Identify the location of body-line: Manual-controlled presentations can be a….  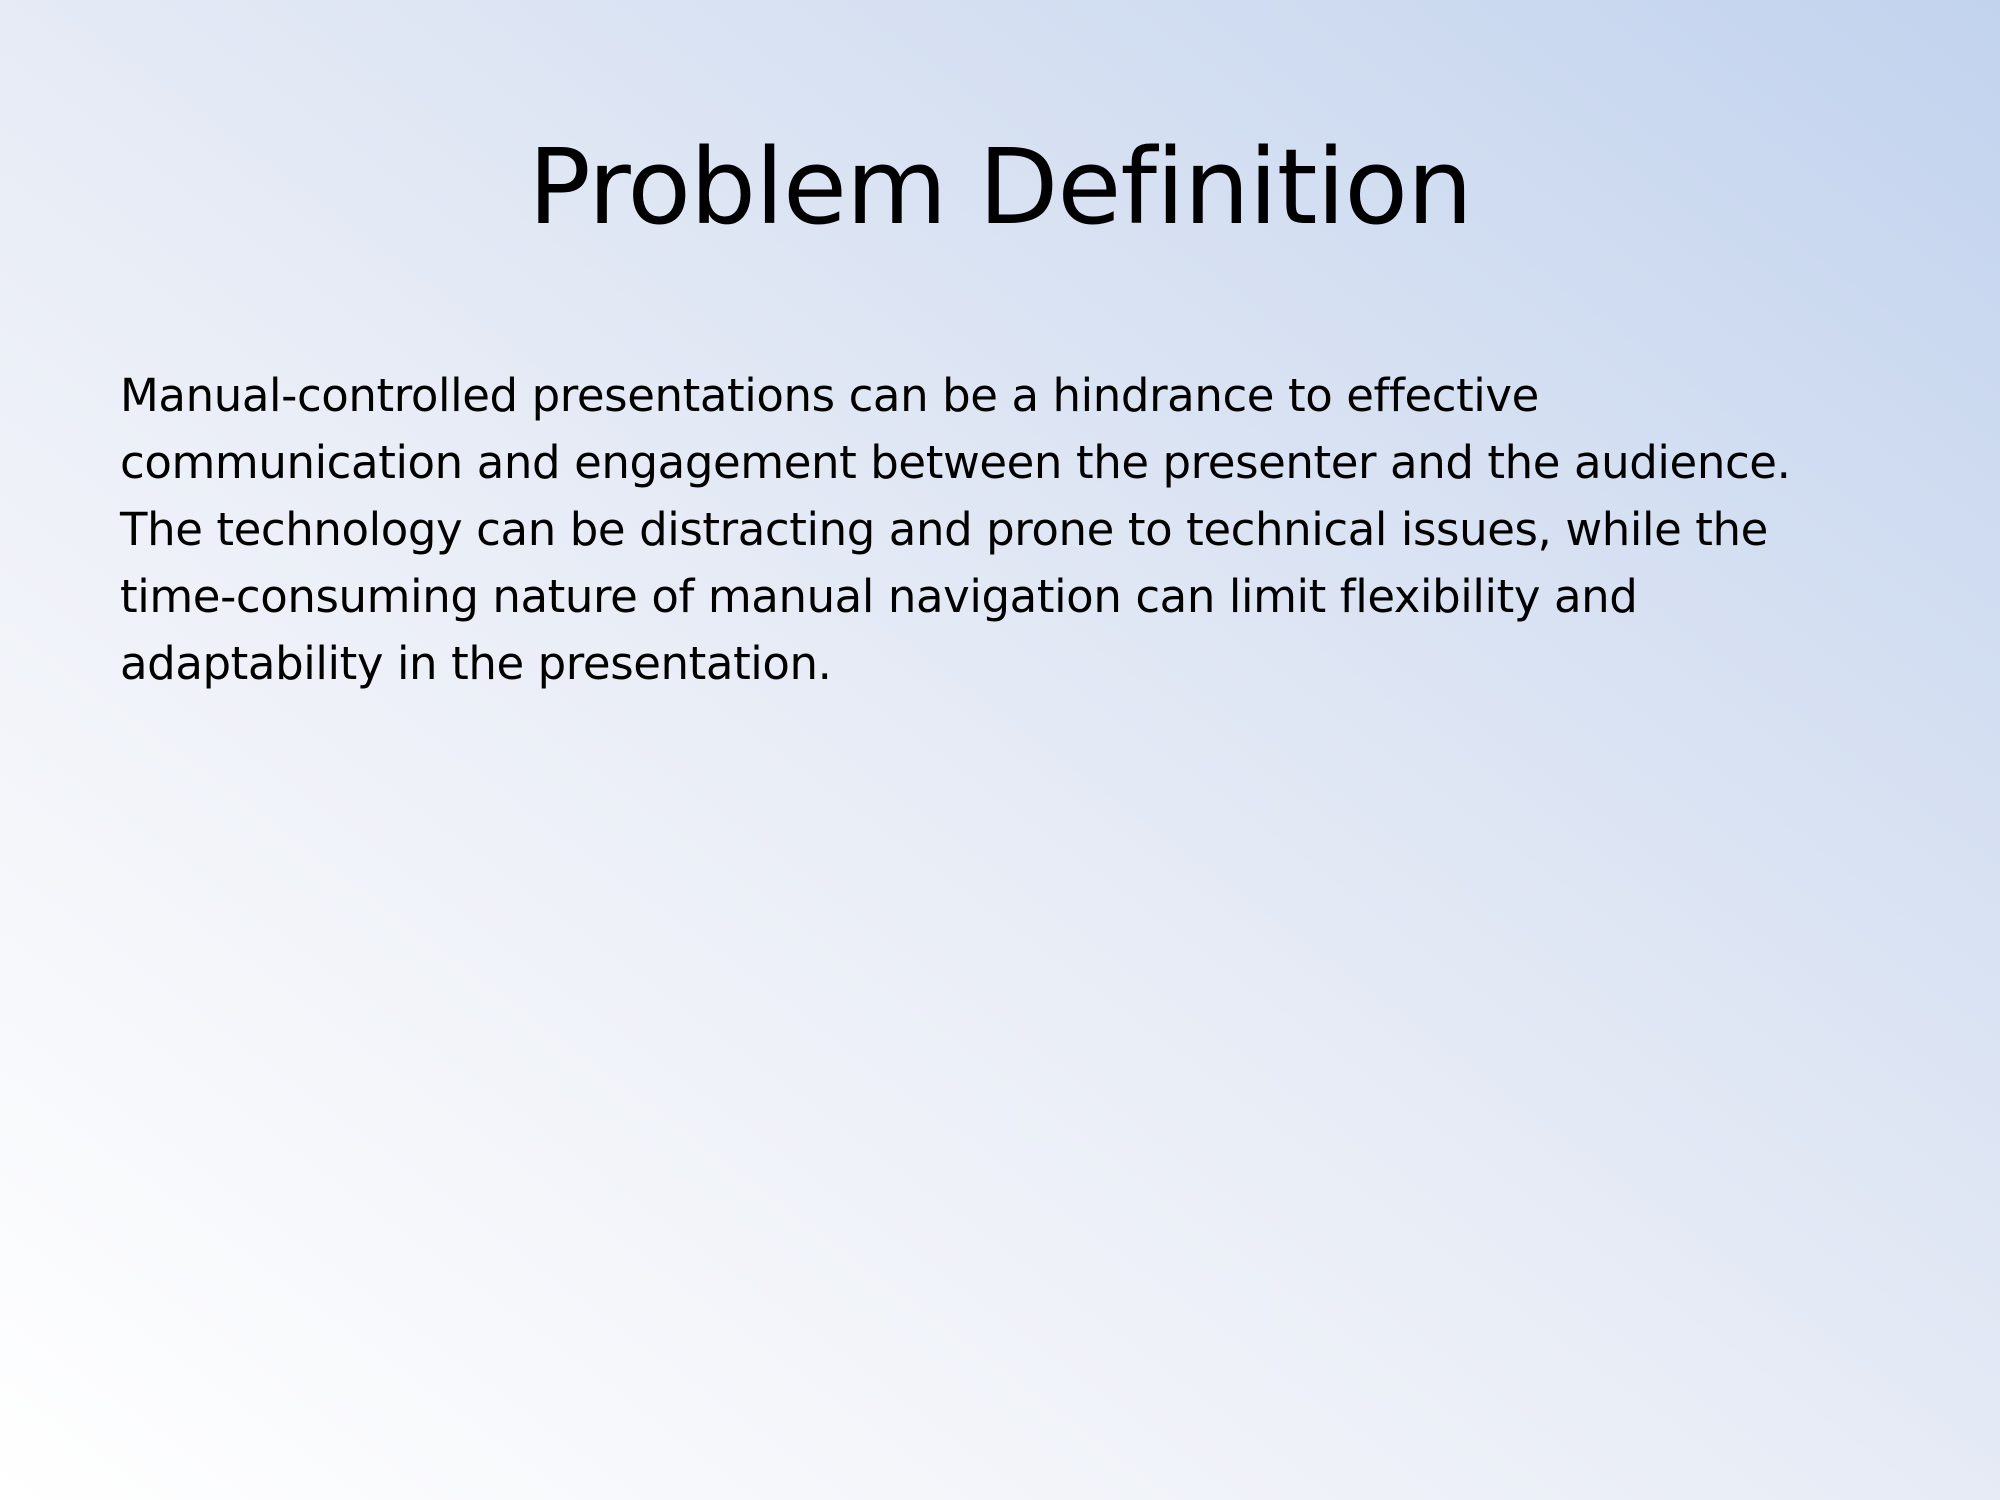
(829, 395).